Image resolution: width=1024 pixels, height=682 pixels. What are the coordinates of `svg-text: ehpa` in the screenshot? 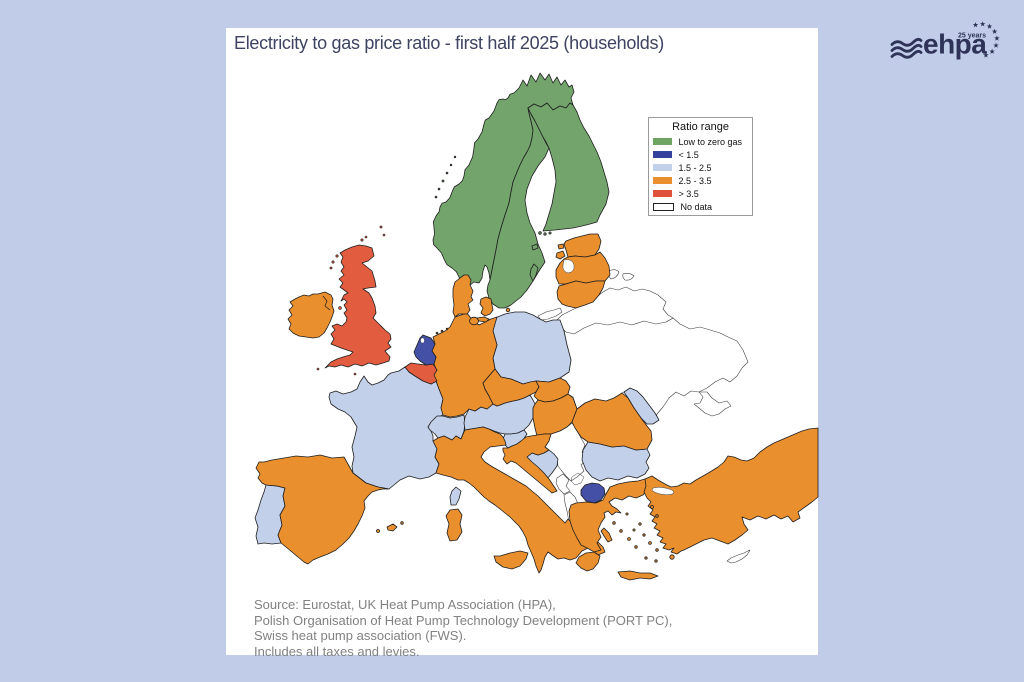 It's located at (955, 44).